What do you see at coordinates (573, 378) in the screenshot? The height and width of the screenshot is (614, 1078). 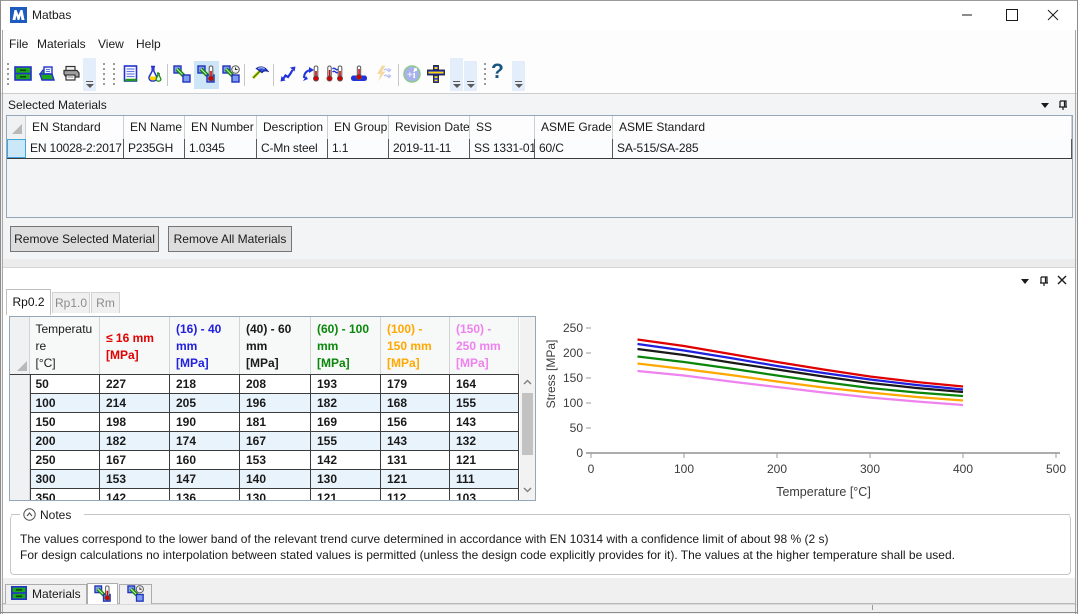 I see `svg-text: 150` at bounding box center [573, 378].